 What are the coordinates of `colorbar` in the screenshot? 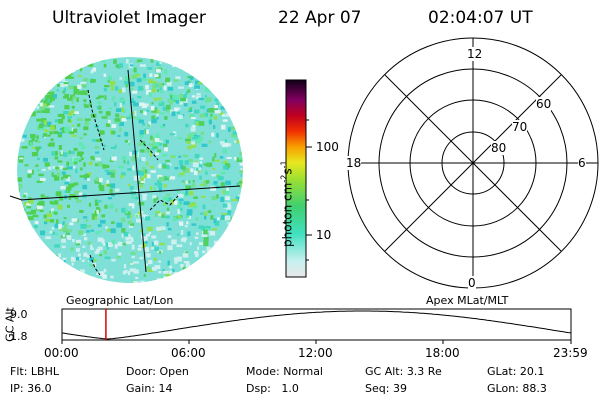 It's located at (296, 178).